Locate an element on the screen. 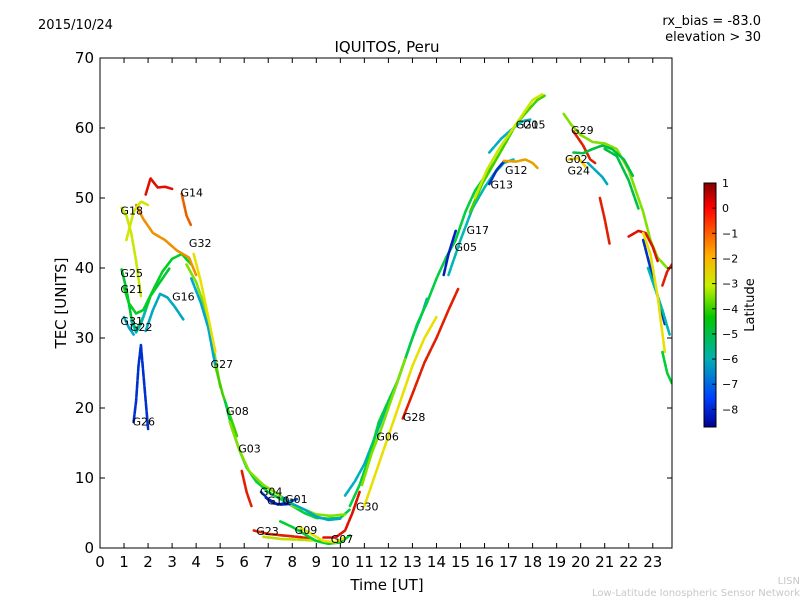 The image size is (800, 600). series-G22 is located at coordinates (138, 321).